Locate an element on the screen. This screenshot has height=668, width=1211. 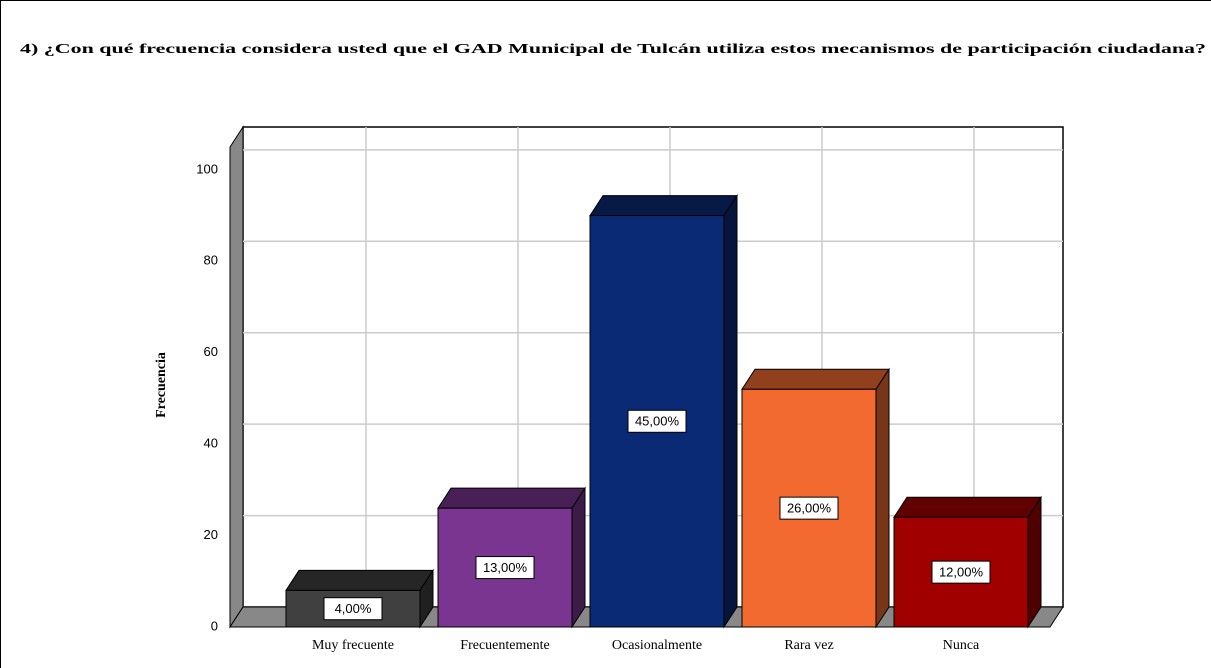
bar-label: 4,00% is located at coordinates (353, 608).